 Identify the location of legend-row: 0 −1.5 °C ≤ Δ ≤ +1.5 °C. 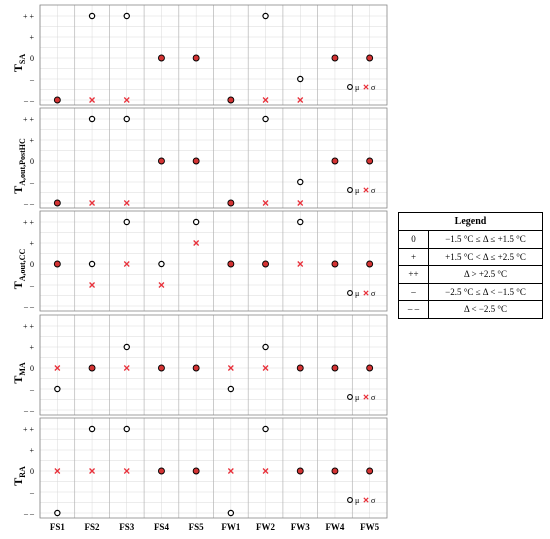
(470, 240).